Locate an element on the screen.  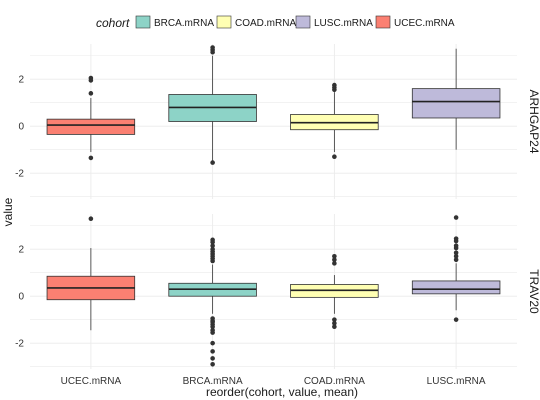
box-LUSC.mRNA-TRAV20 is located at coordinates (456, 268).